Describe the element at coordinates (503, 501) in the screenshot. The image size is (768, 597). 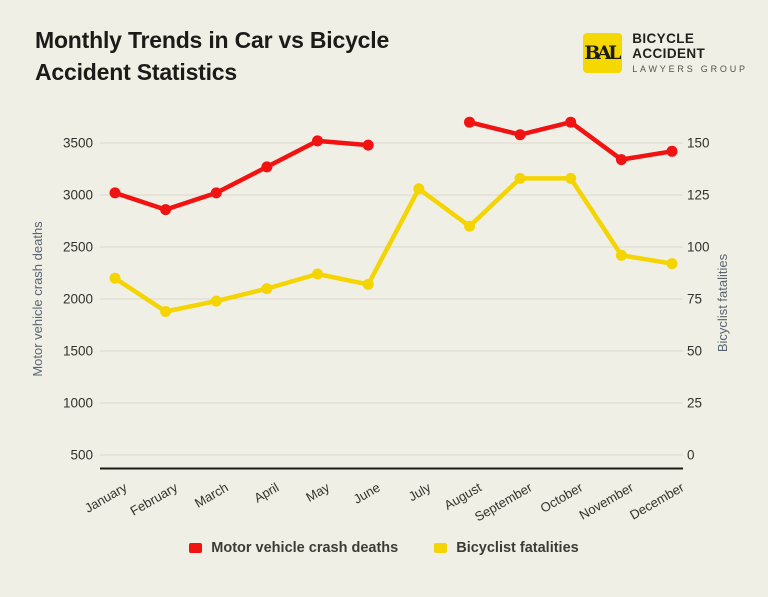
I see `x-axis-label-september: September` at that location.